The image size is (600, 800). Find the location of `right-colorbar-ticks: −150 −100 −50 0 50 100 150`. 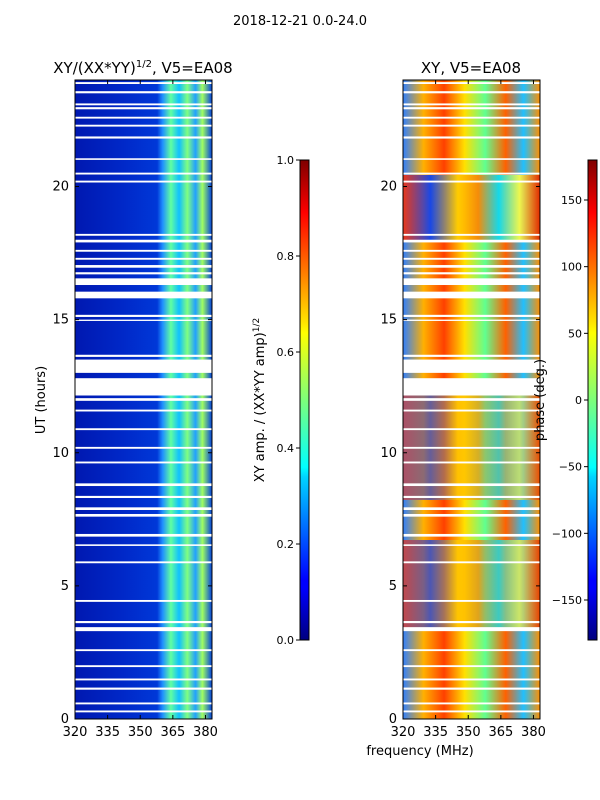

right-colorbar-ticks: −150 −100 −50 0 50 100 150 is located at coordinates (570, 400).